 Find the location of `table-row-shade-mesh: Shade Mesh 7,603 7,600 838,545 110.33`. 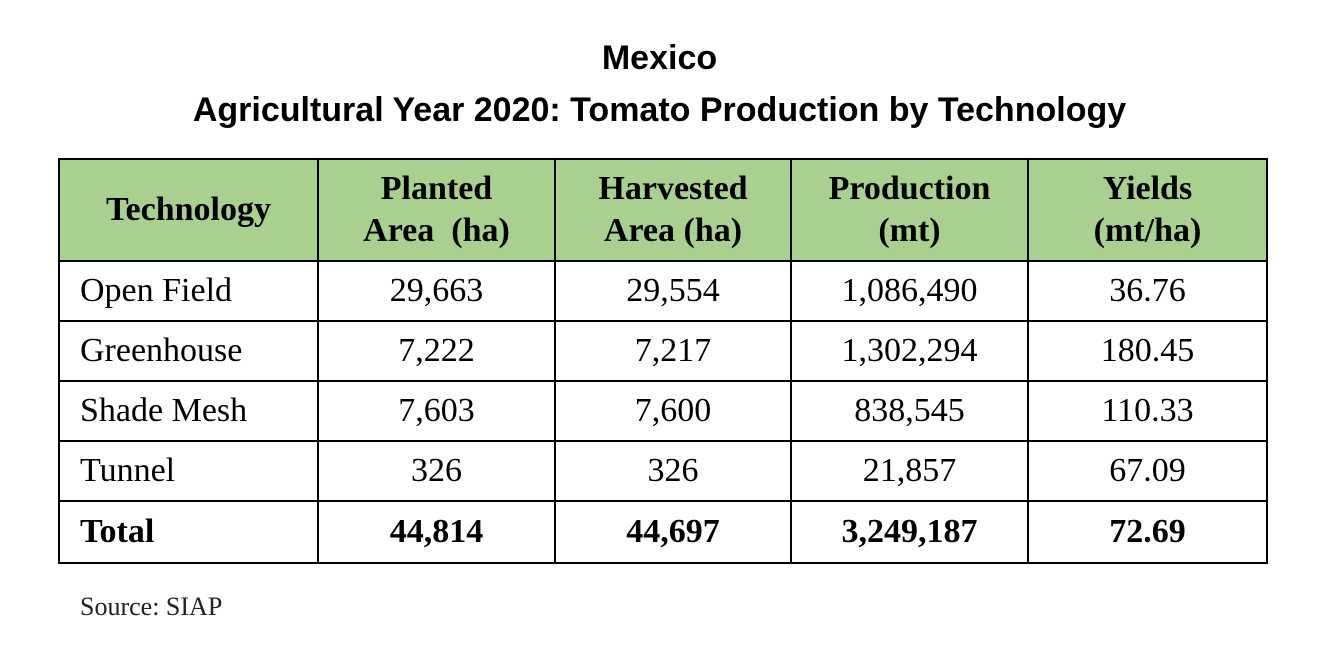

table-row-shade-mesh: Shade Mesh 7,603 7,600 838,545 110.33 is located at coordinates (663, 411).